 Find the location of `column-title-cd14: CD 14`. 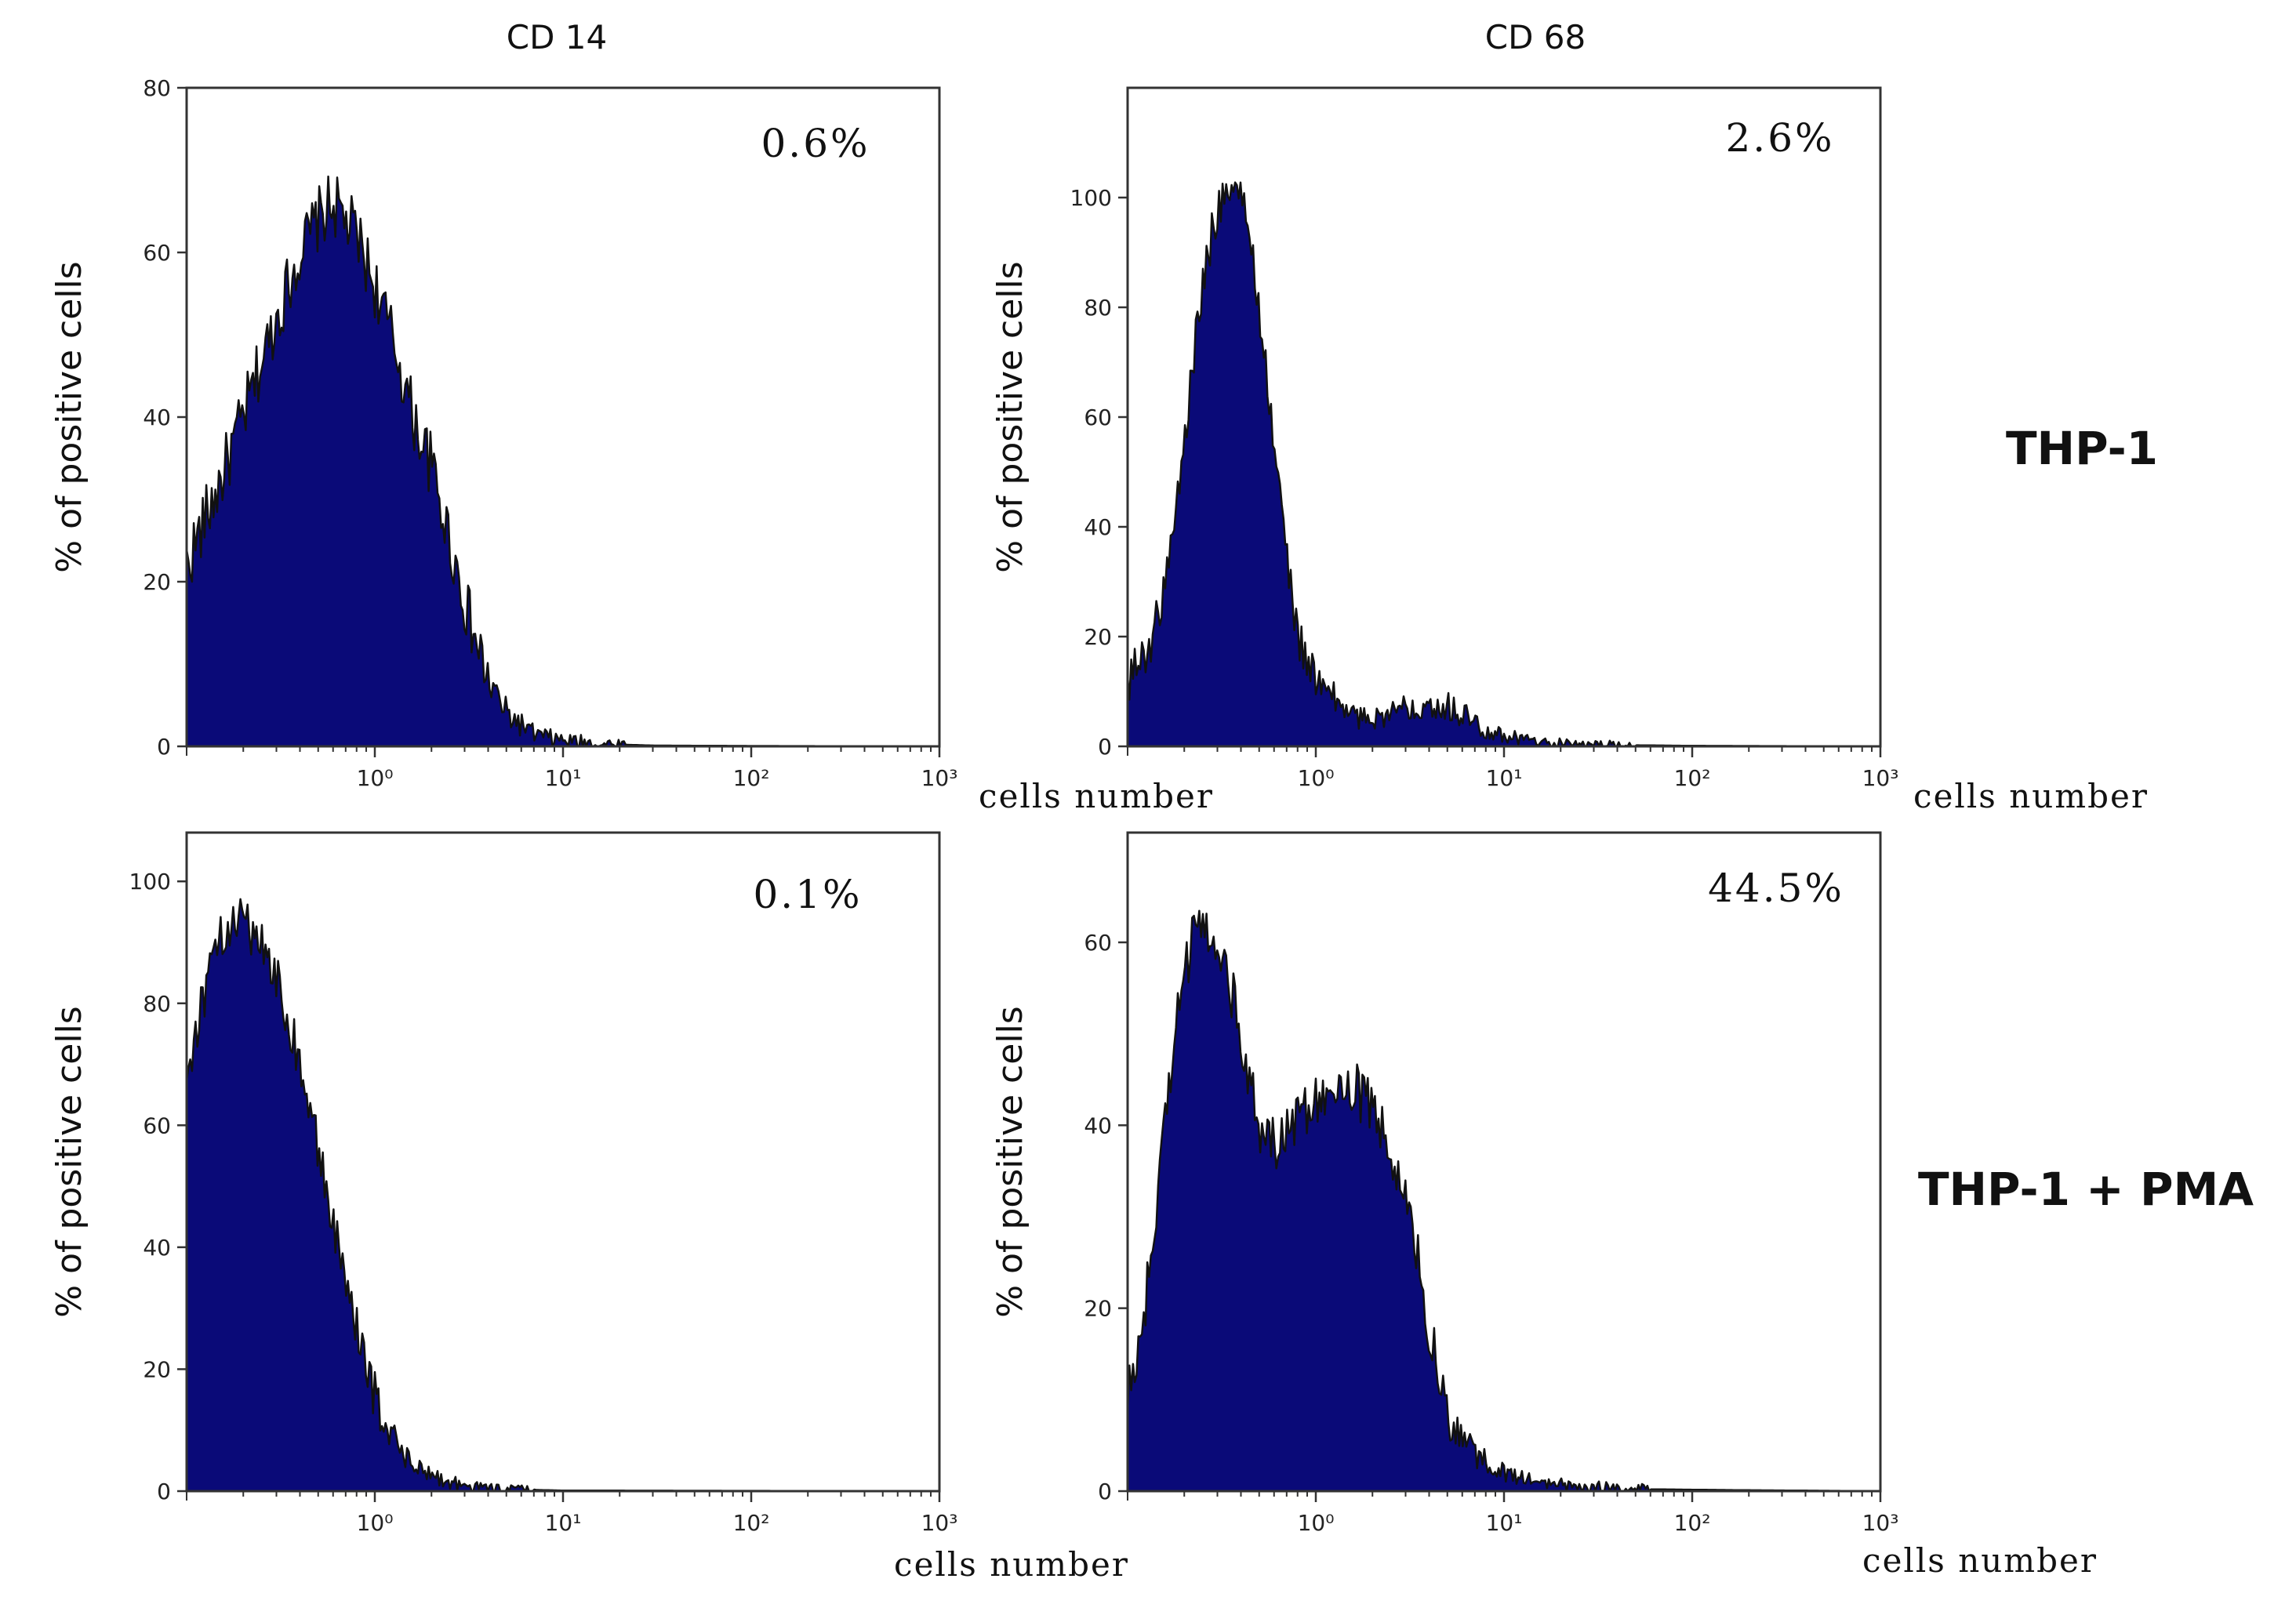

column-title-cd14: CD 14 is located at coordinates (557, 37).